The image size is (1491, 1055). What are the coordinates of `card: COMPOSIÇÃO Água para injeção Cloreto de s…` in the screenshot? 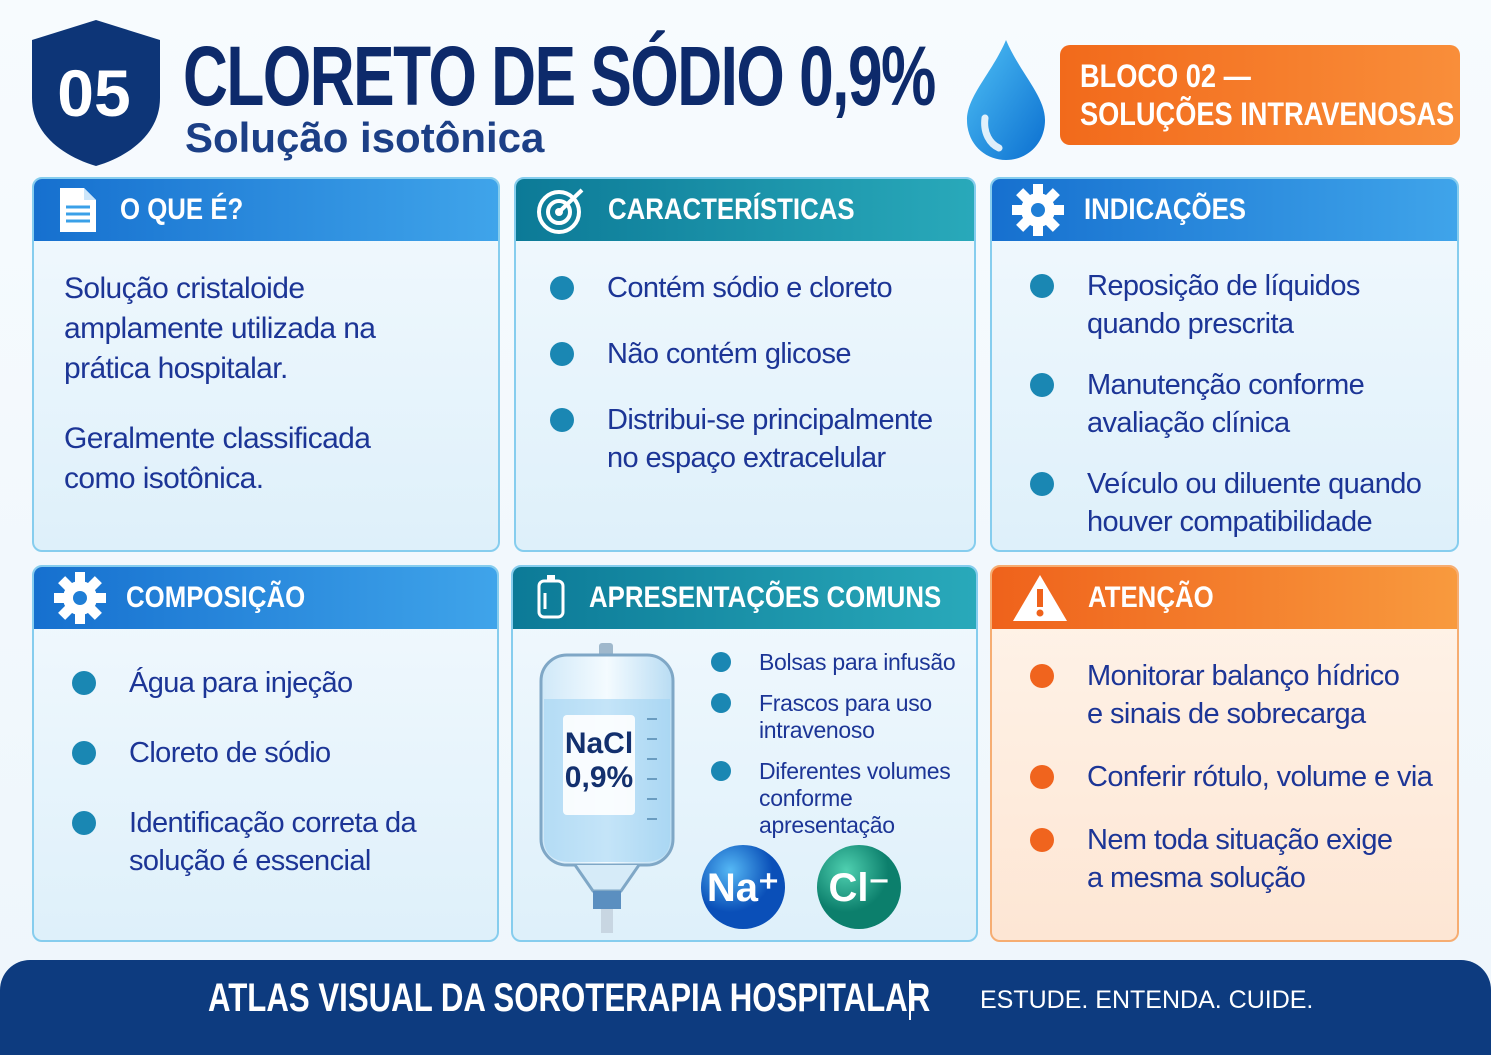 It's located at (265, 753).